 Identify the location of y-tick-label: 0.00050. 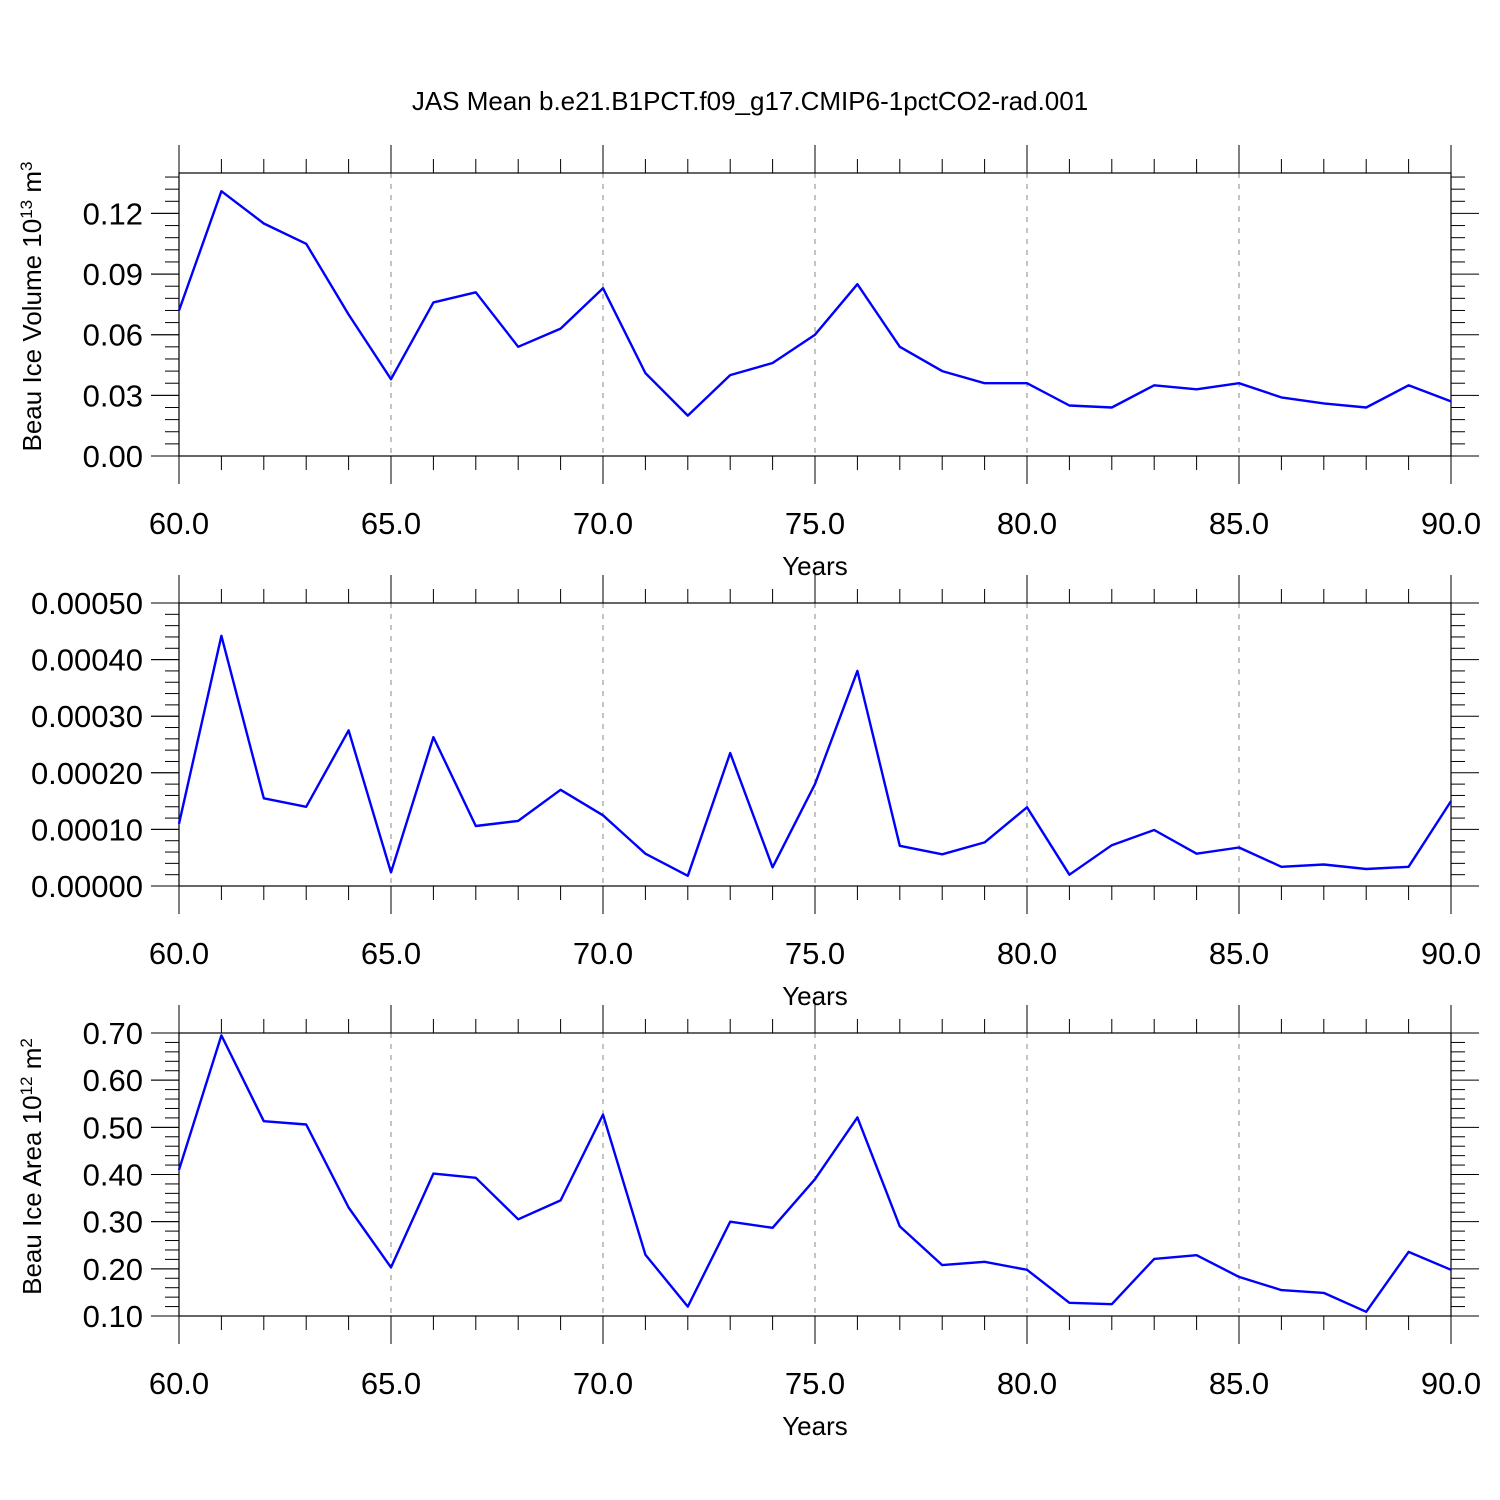
(87, 603).